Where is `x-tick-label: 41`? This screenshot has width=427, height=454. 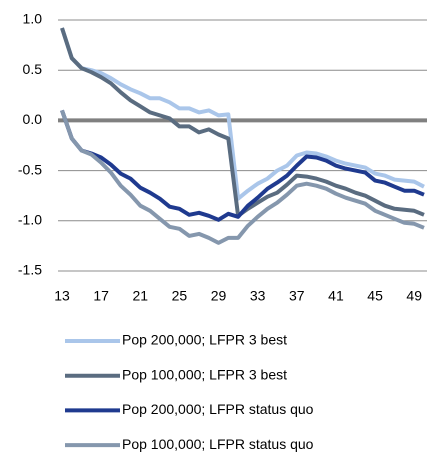
x-tick-label: 41 is located at coordinates (336, 296).